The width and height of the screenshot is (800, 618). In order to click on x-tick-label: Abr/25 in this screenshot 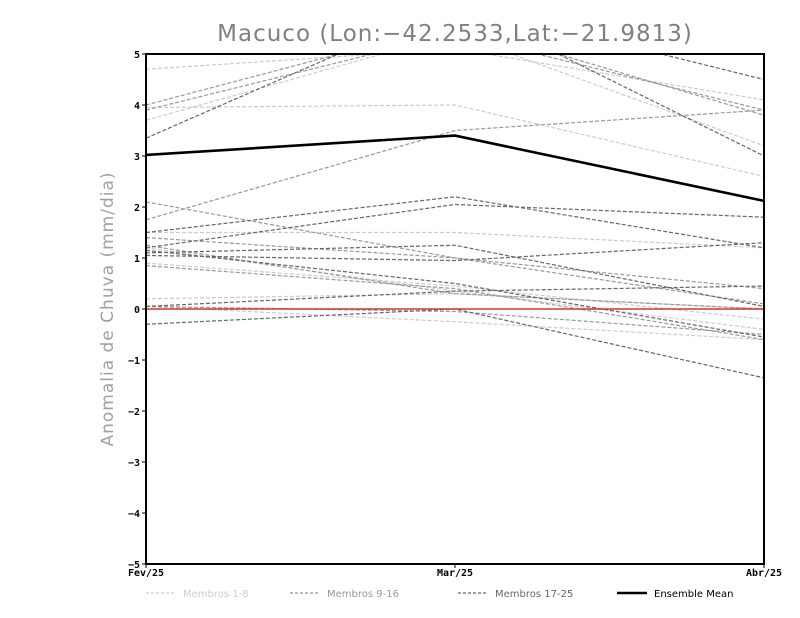, I will do `click(764, 573)`.